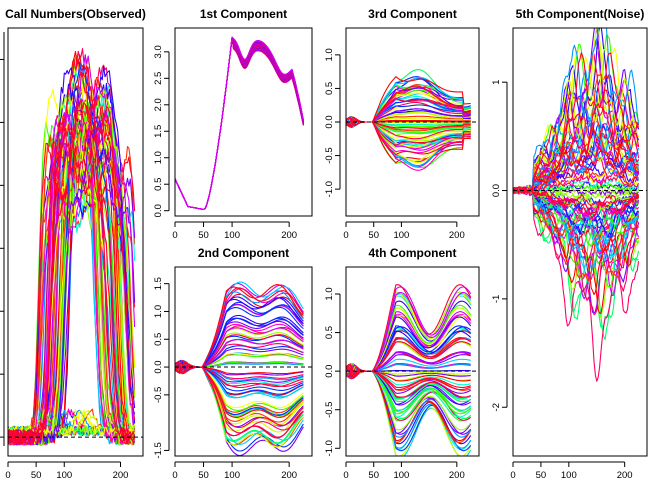 The image size is (672, 480). What do you see at coordinates (496, 82) in the screenshot?
I see `y-tick-label: 1` at bounding box center [496, 82].